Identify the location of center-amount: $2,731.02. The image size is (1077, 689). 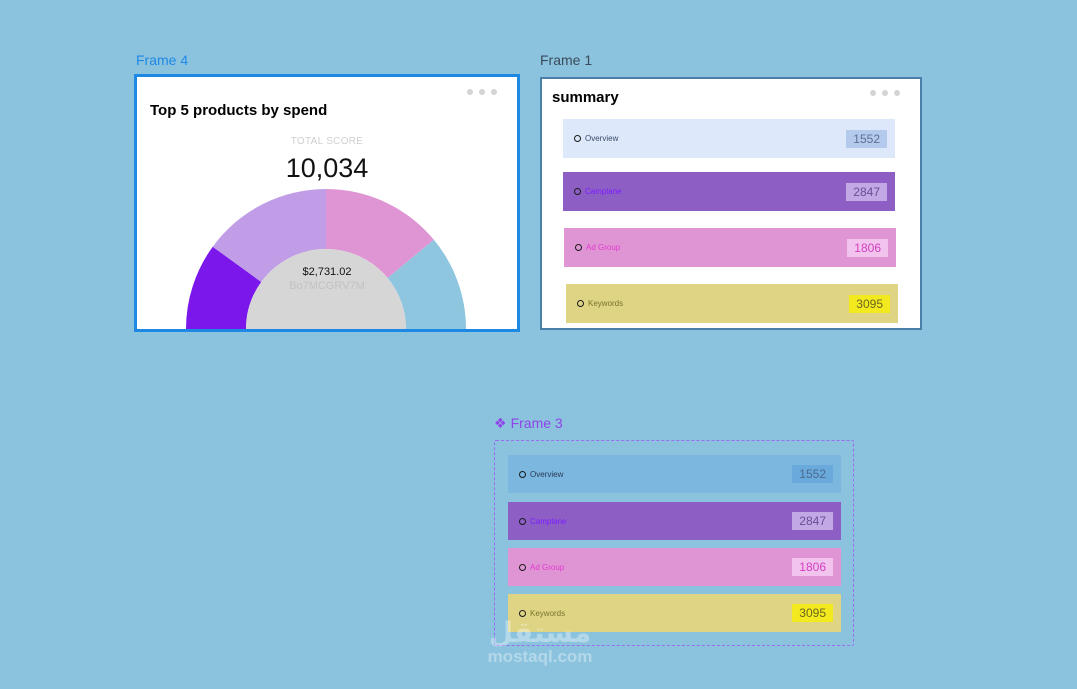
(327, 272).